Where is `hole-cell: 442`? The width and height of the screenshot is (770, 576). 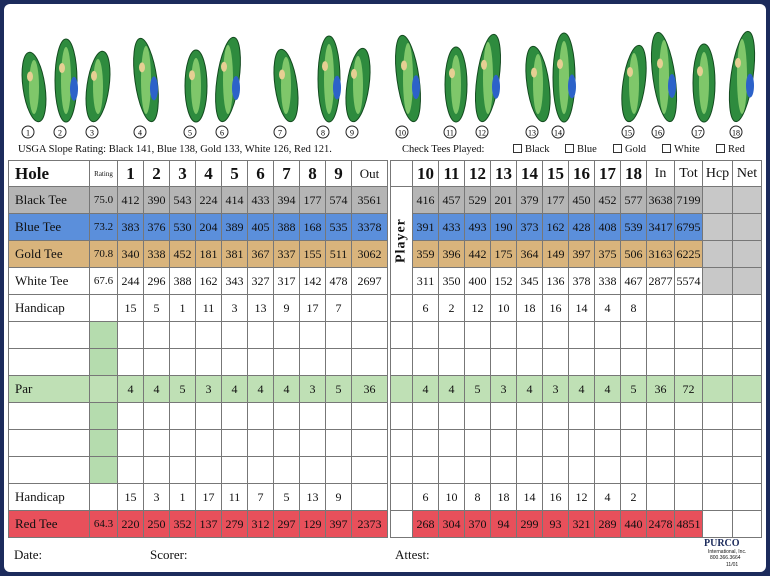 hole-cell: 442 is located at coordinates (478, 254).